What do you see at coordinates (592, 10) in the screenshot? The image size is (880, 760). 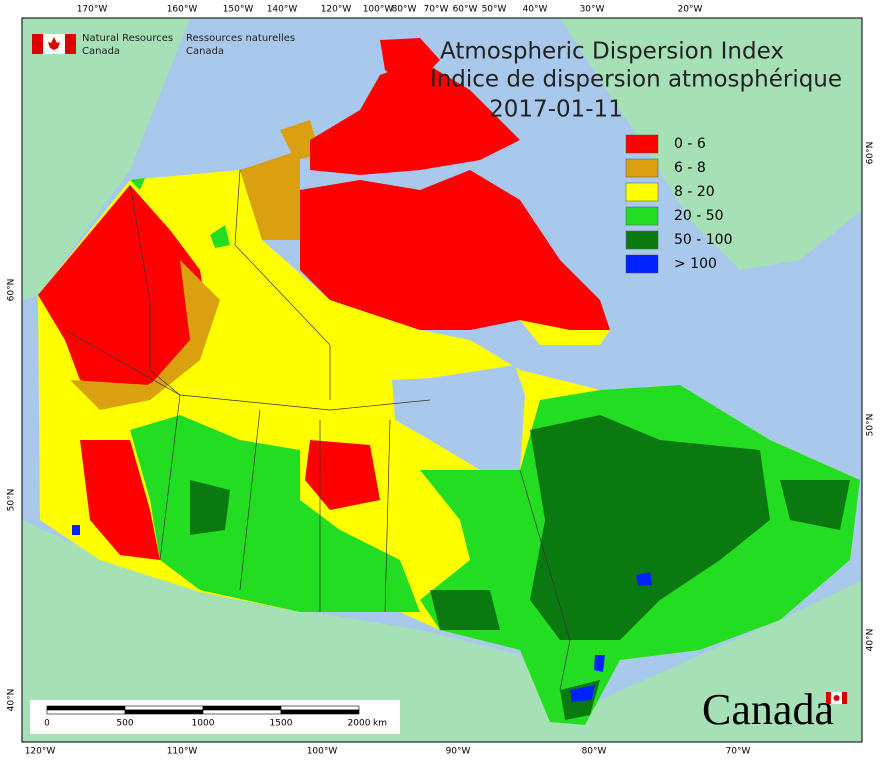 I see `longitude-label: 30°W` at bounding box center [592, 10].